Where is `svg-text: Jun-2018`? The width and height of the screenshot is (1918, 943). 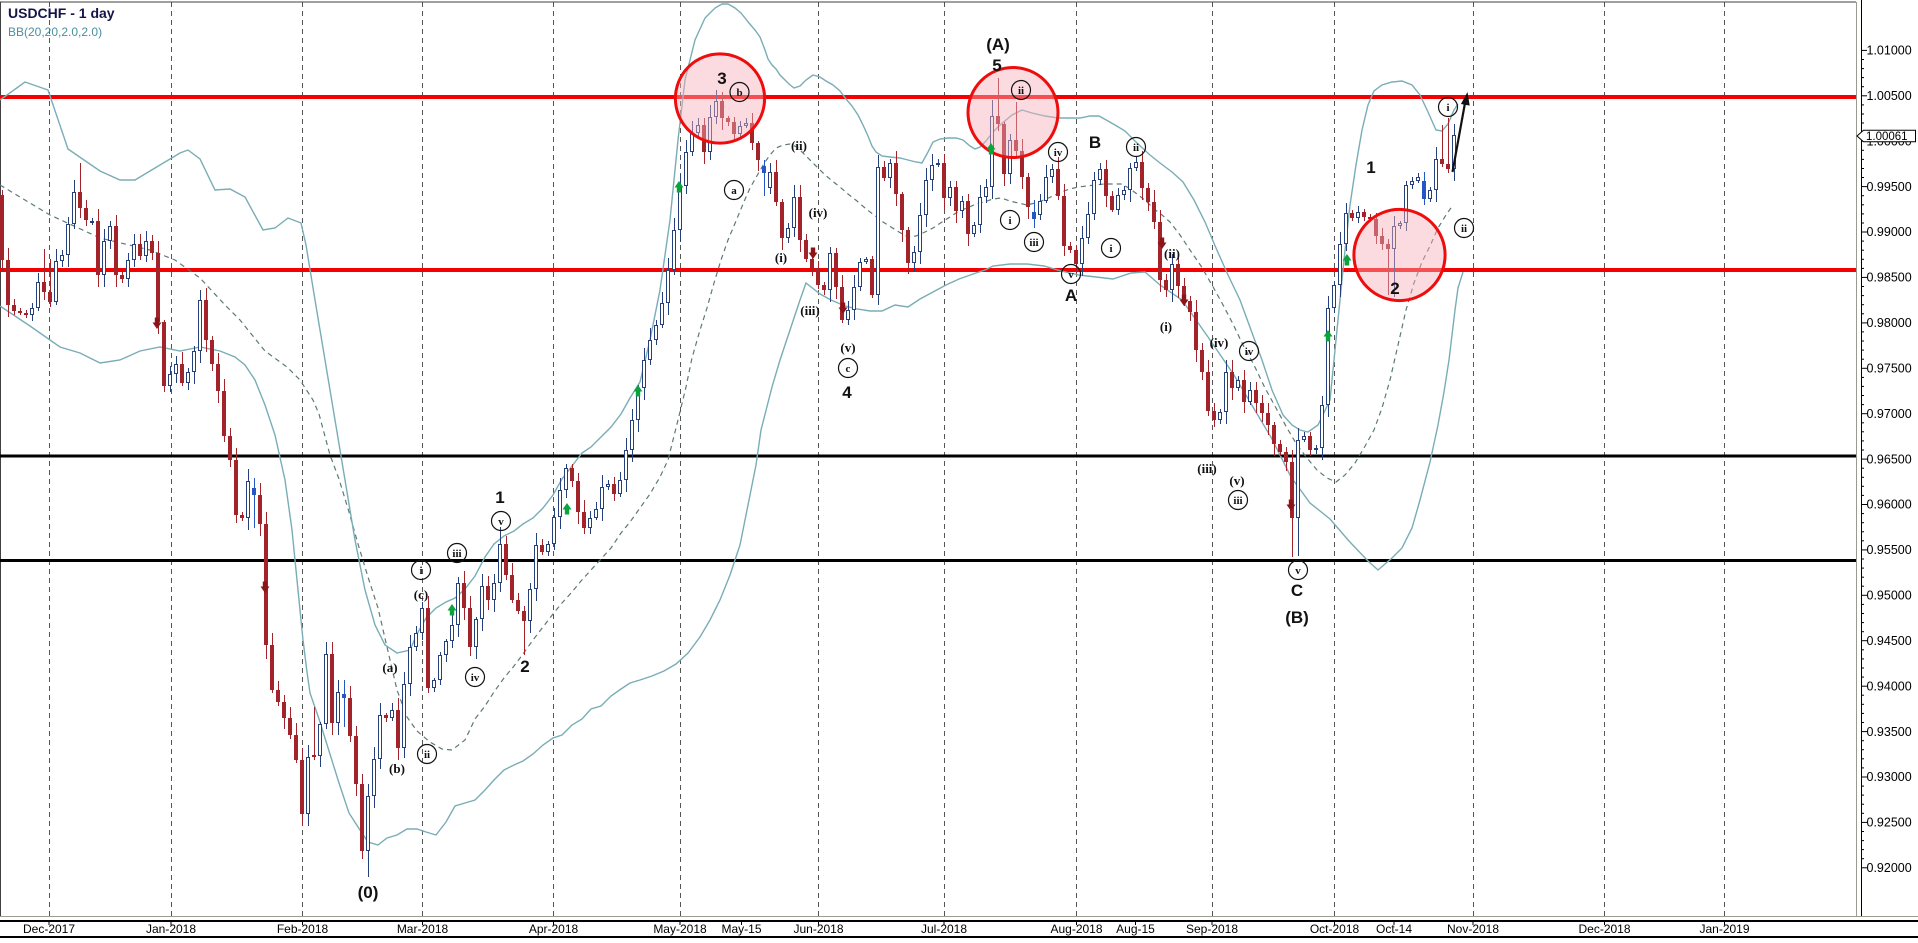 svg-text: Jun-2018 is located at coordinates (818, 929).